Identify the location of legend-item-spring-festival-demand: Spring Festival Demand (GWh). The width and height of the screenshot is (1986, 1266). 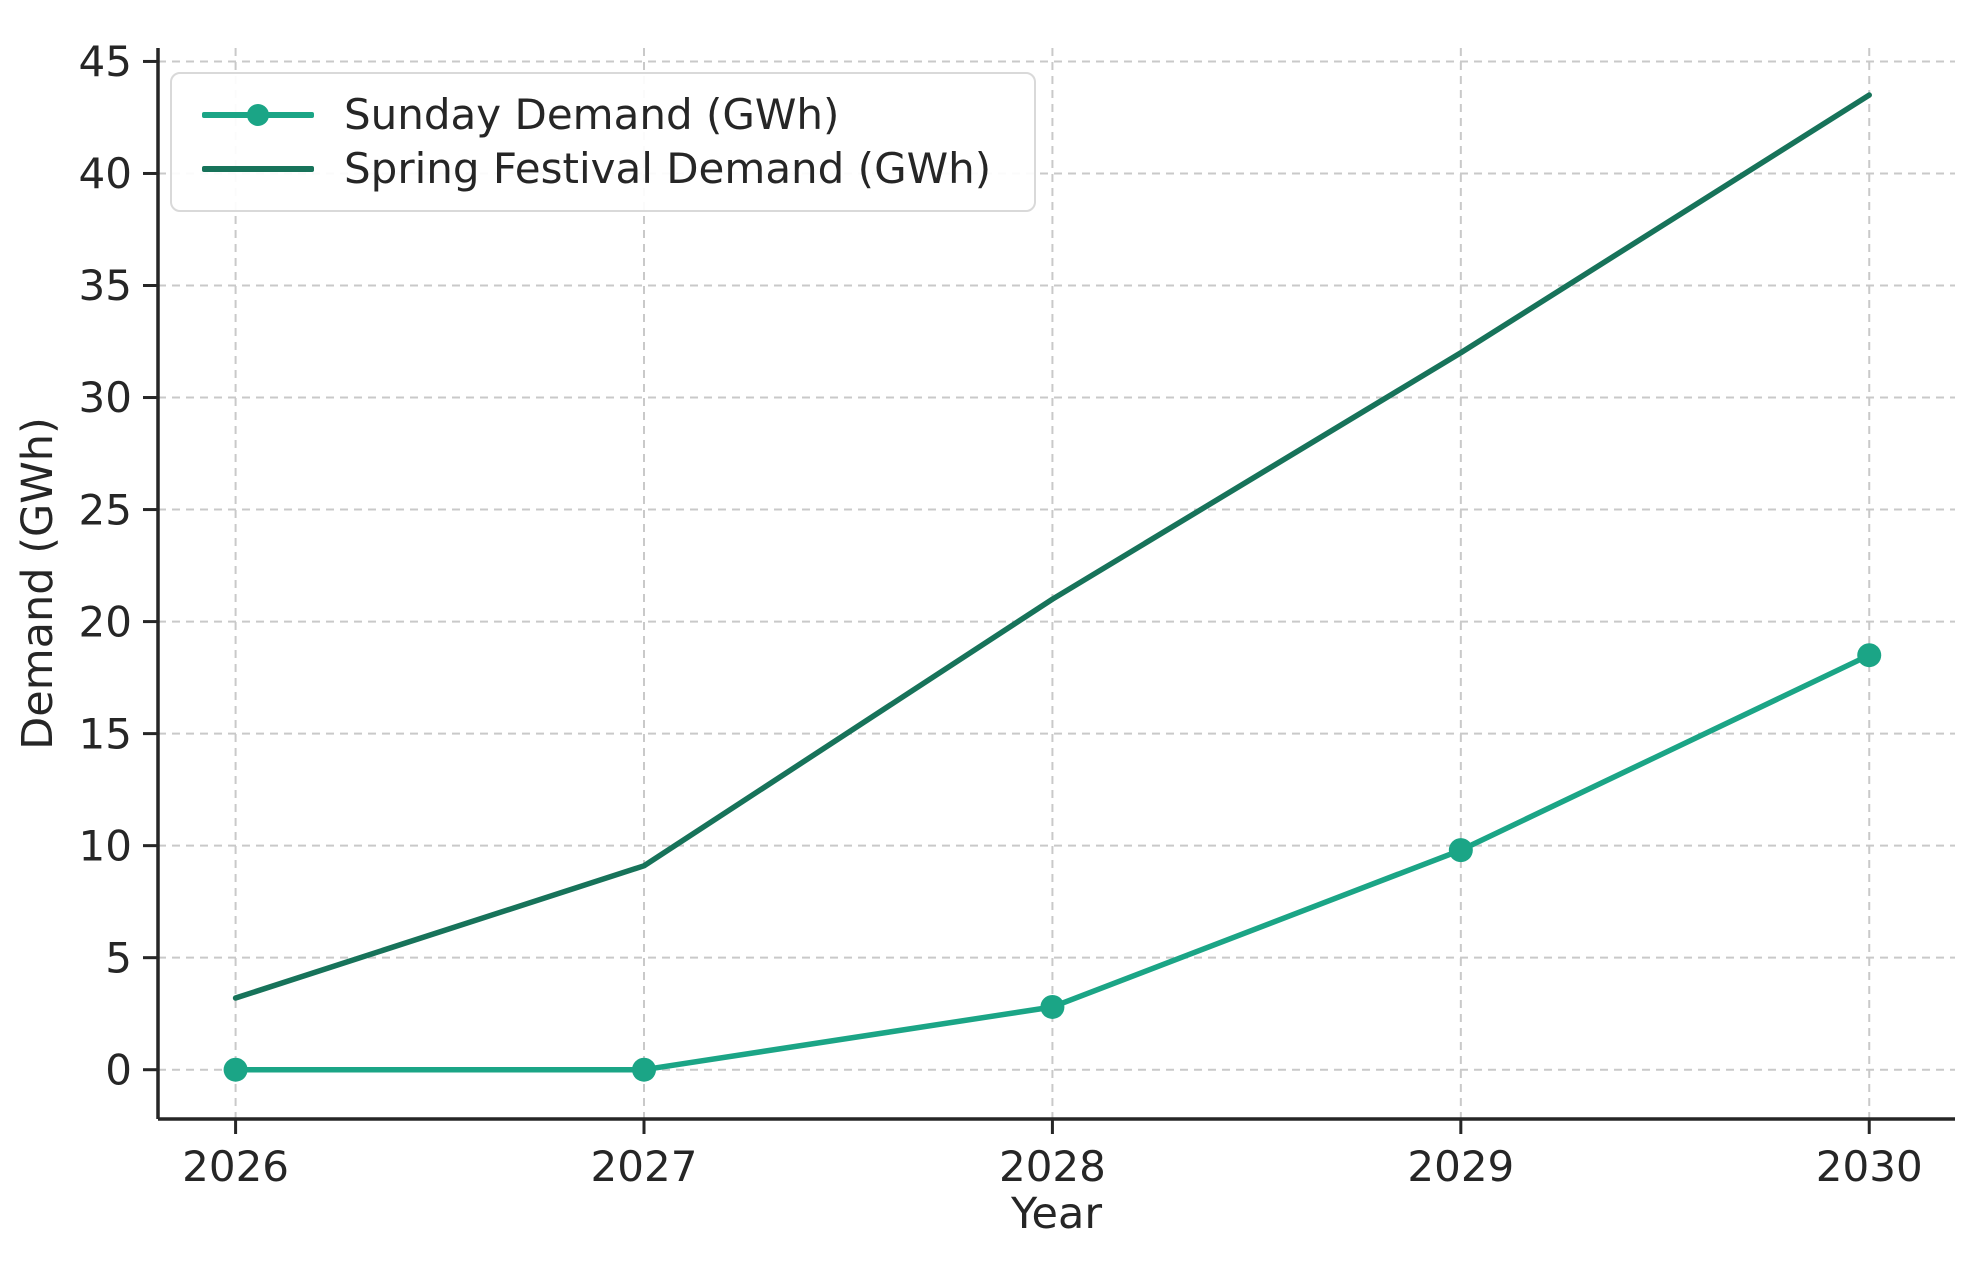
(608, 169).